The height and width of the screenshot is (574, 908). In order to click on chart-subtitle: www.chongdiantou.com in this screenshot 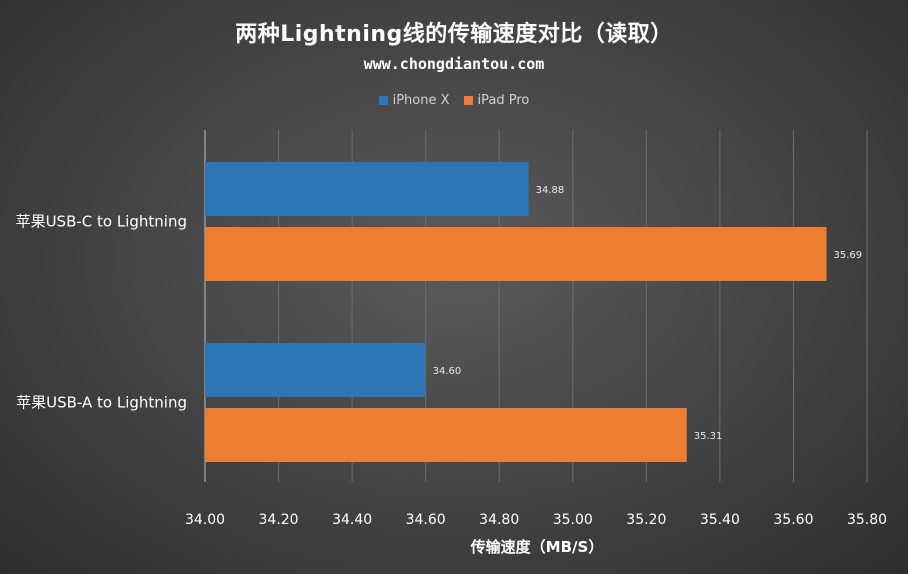, I will do `click(454, 64)`.